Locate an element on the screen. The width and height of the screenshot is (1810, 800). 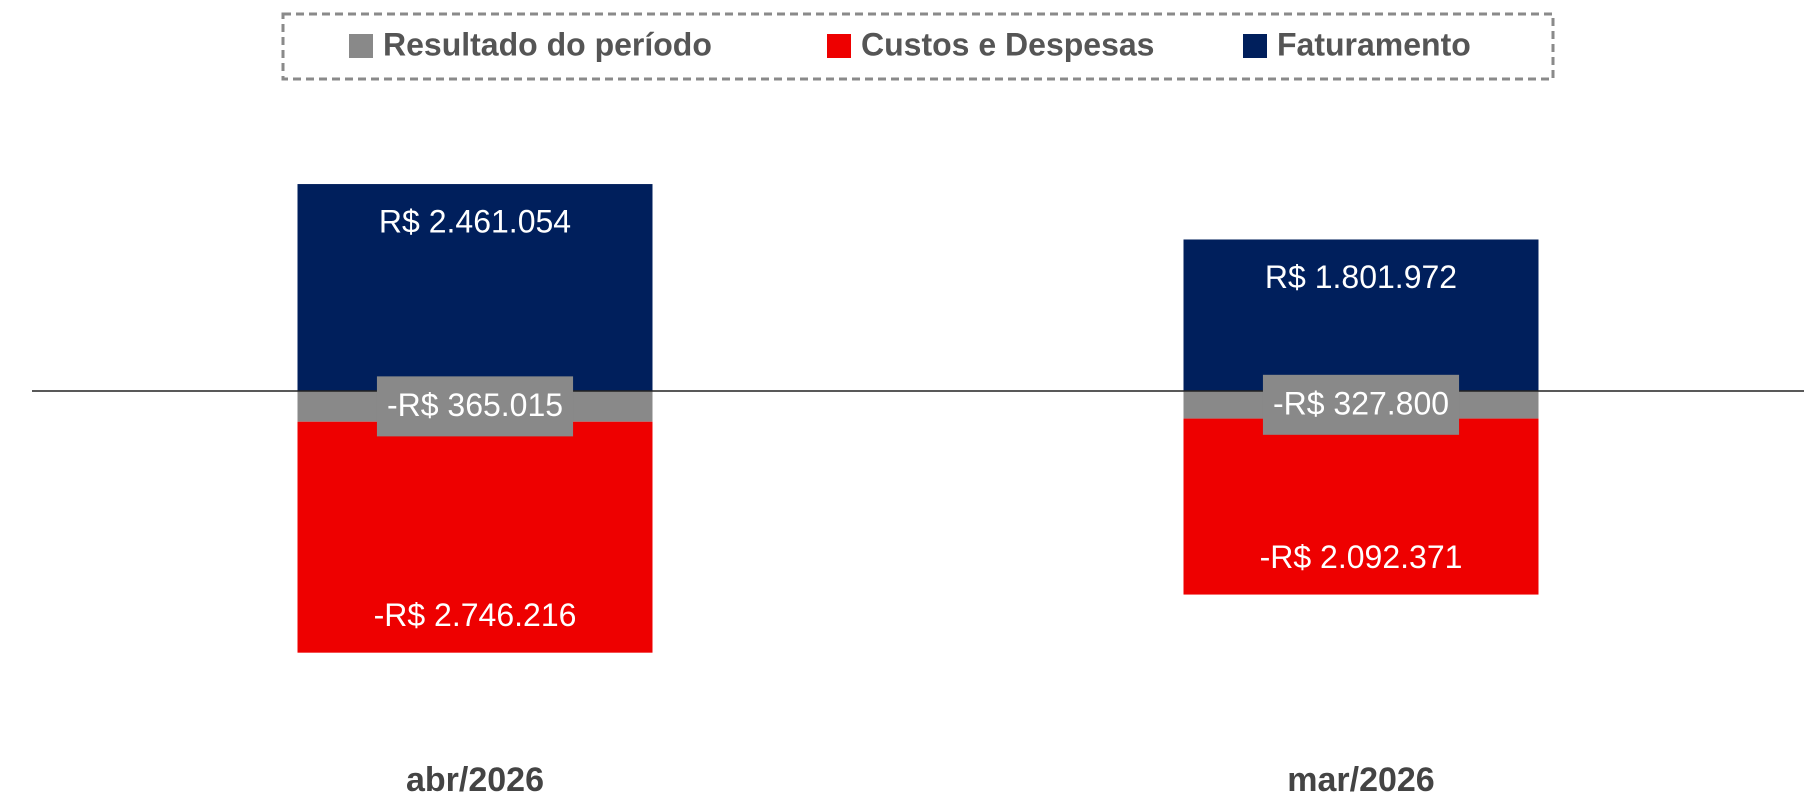
data-label-group: -R$ 365.015 is located at coordinates (475, 406).